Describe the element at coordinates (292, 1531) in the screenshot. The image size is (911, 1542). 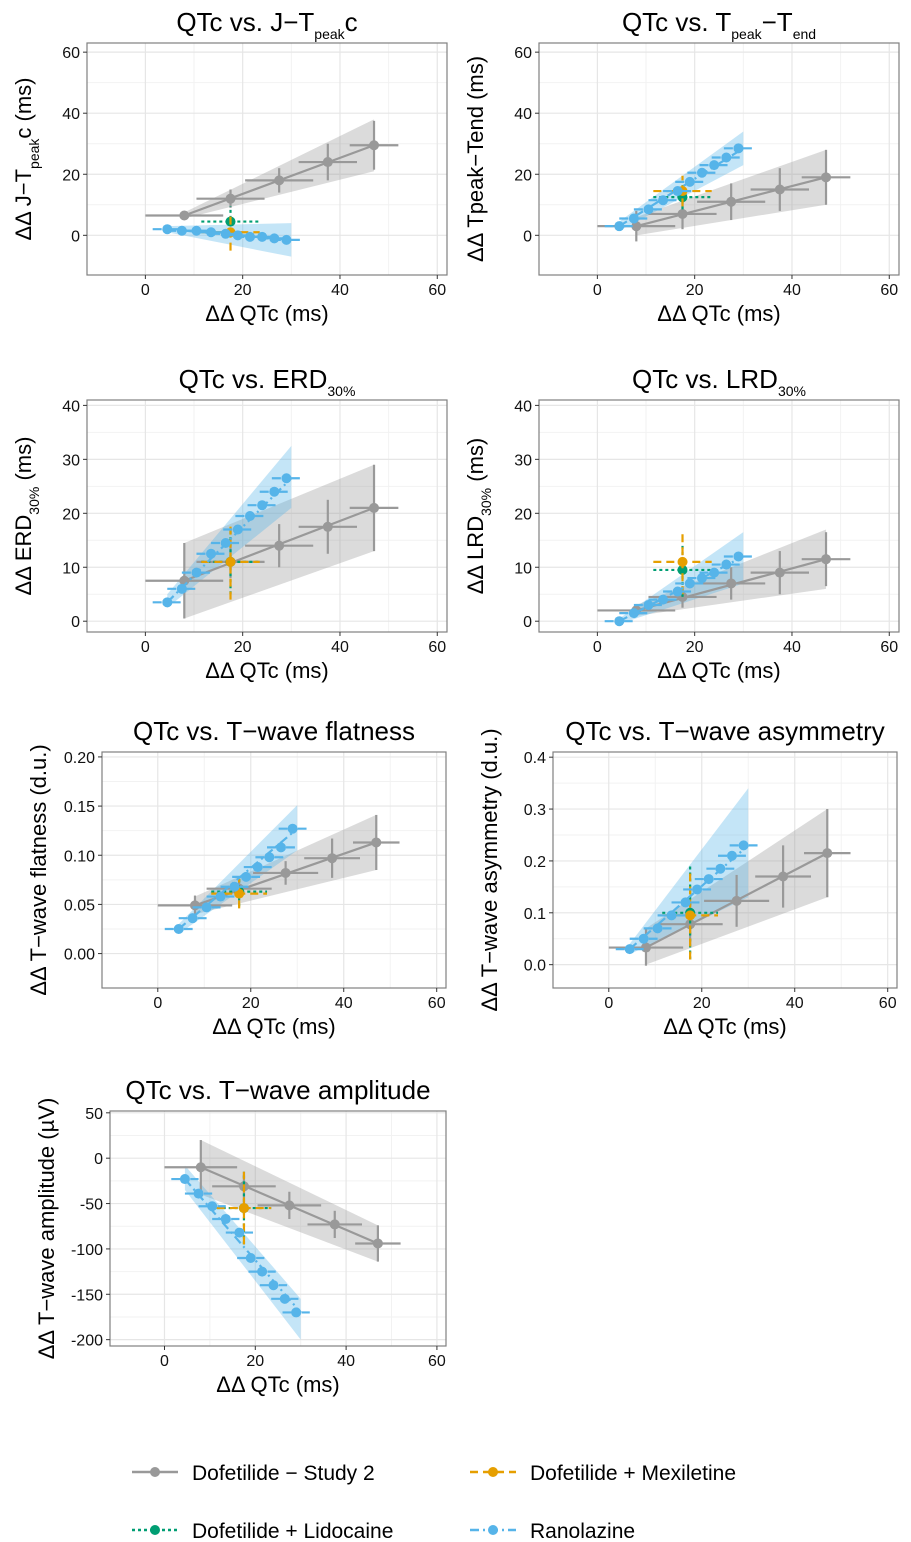
I see `legend-label: Dofetilide + Lidocaine` at that location.